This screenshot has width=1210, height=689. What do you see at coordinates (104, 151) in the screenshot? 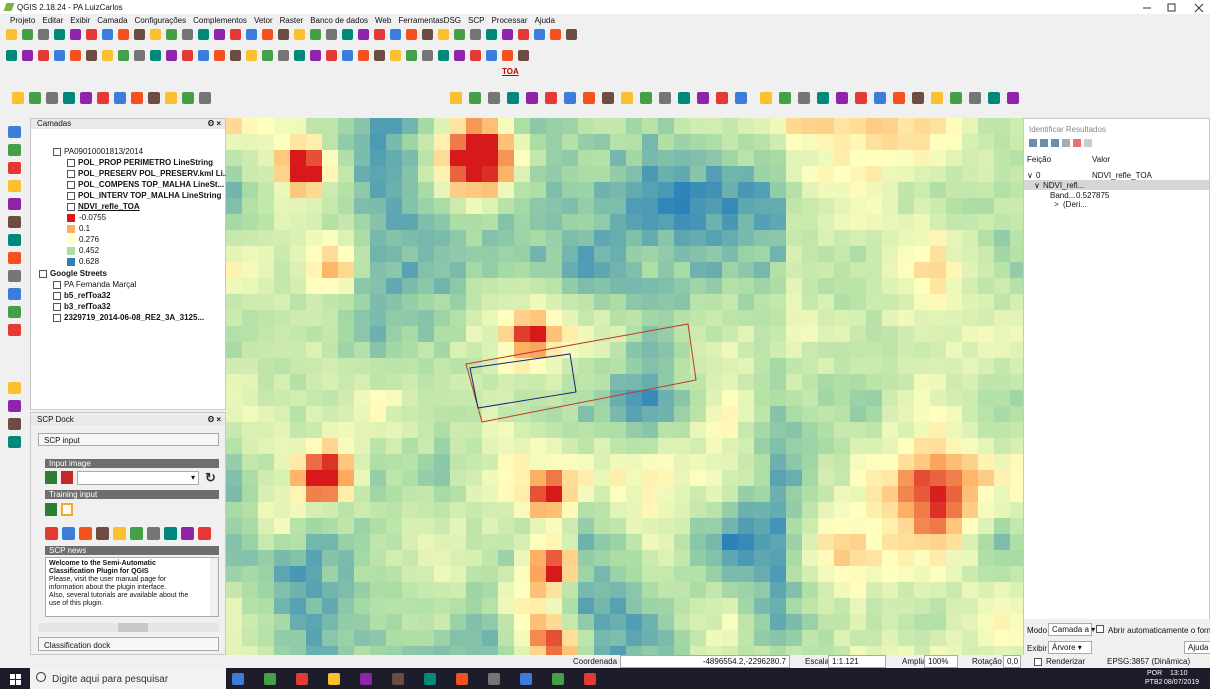
I see `layer-name: PA09010001813/2014` at bounding box center [104, 151].